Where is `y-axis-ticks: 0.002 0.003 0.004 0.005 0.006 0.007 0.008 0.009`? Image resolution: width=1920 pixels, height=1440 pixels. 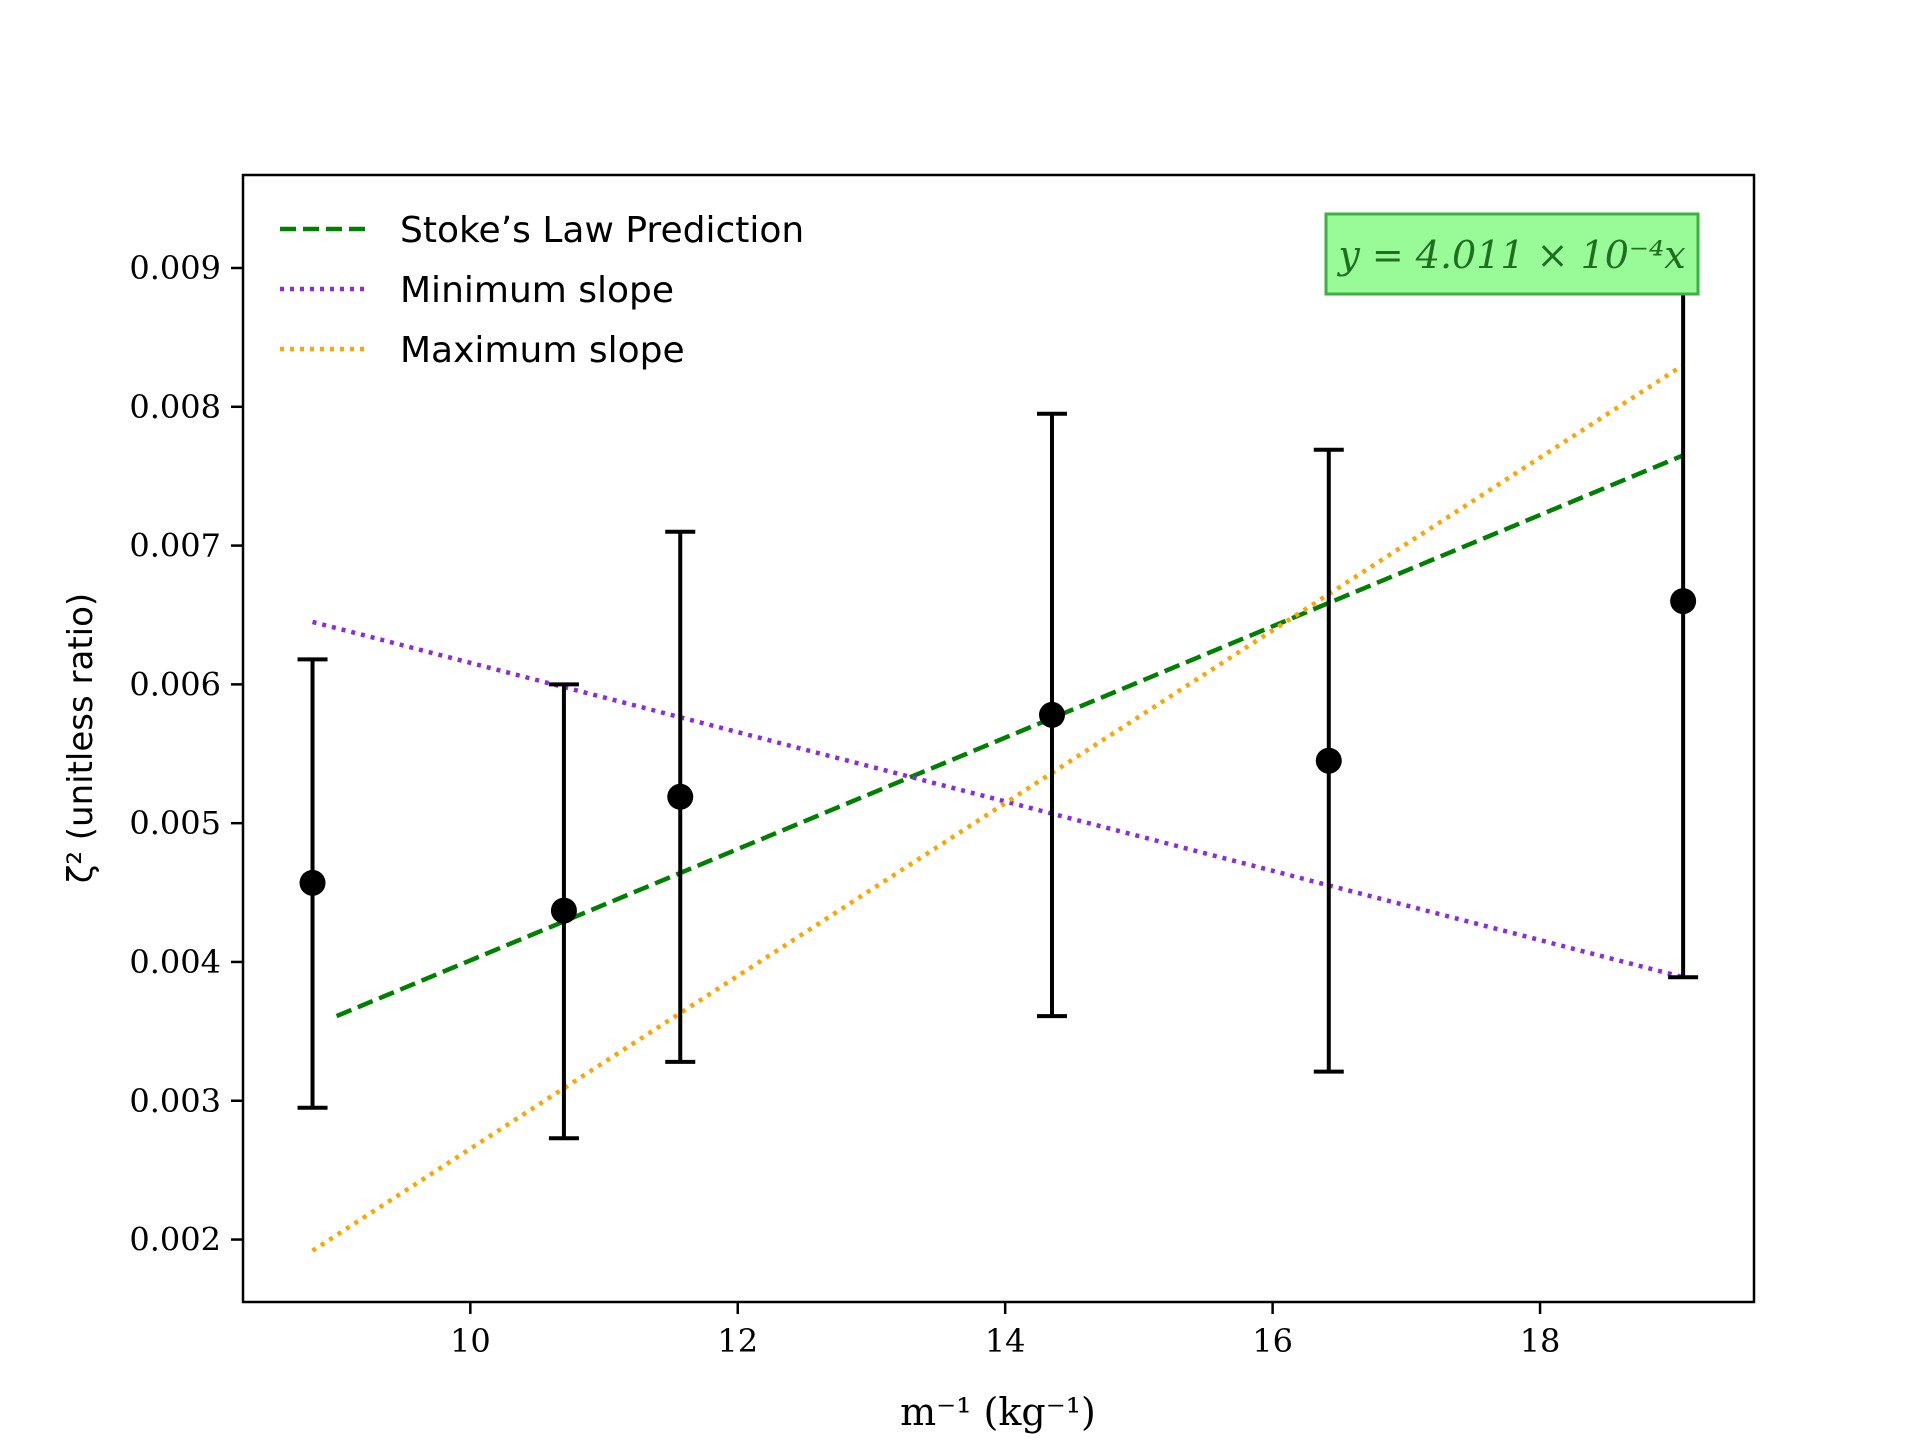
y-axis-ticks: 0.002 0.003 0.004 0.005 0.006 0.007 0.008 0.009 is located at coordinates (186, 754).